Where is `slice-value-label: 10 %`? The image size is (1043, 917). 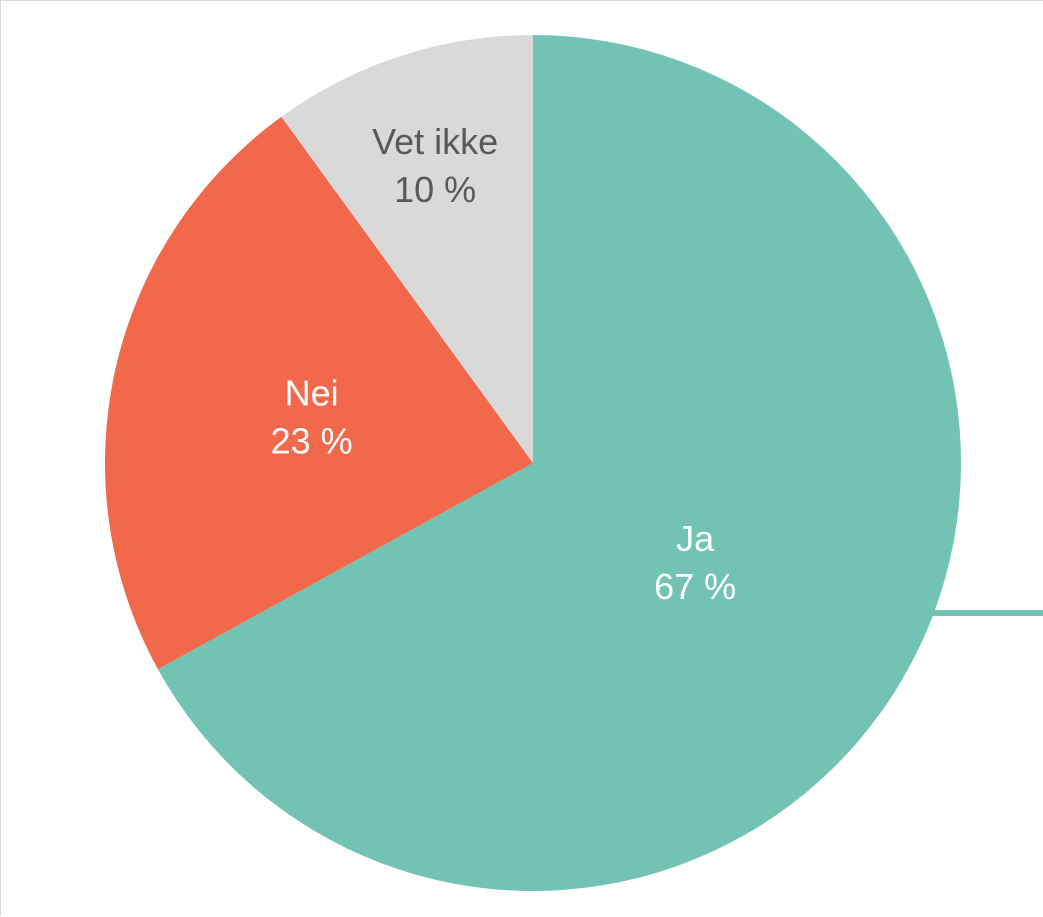
slice-value-label: 10 % is located at coordinates (435, 189).